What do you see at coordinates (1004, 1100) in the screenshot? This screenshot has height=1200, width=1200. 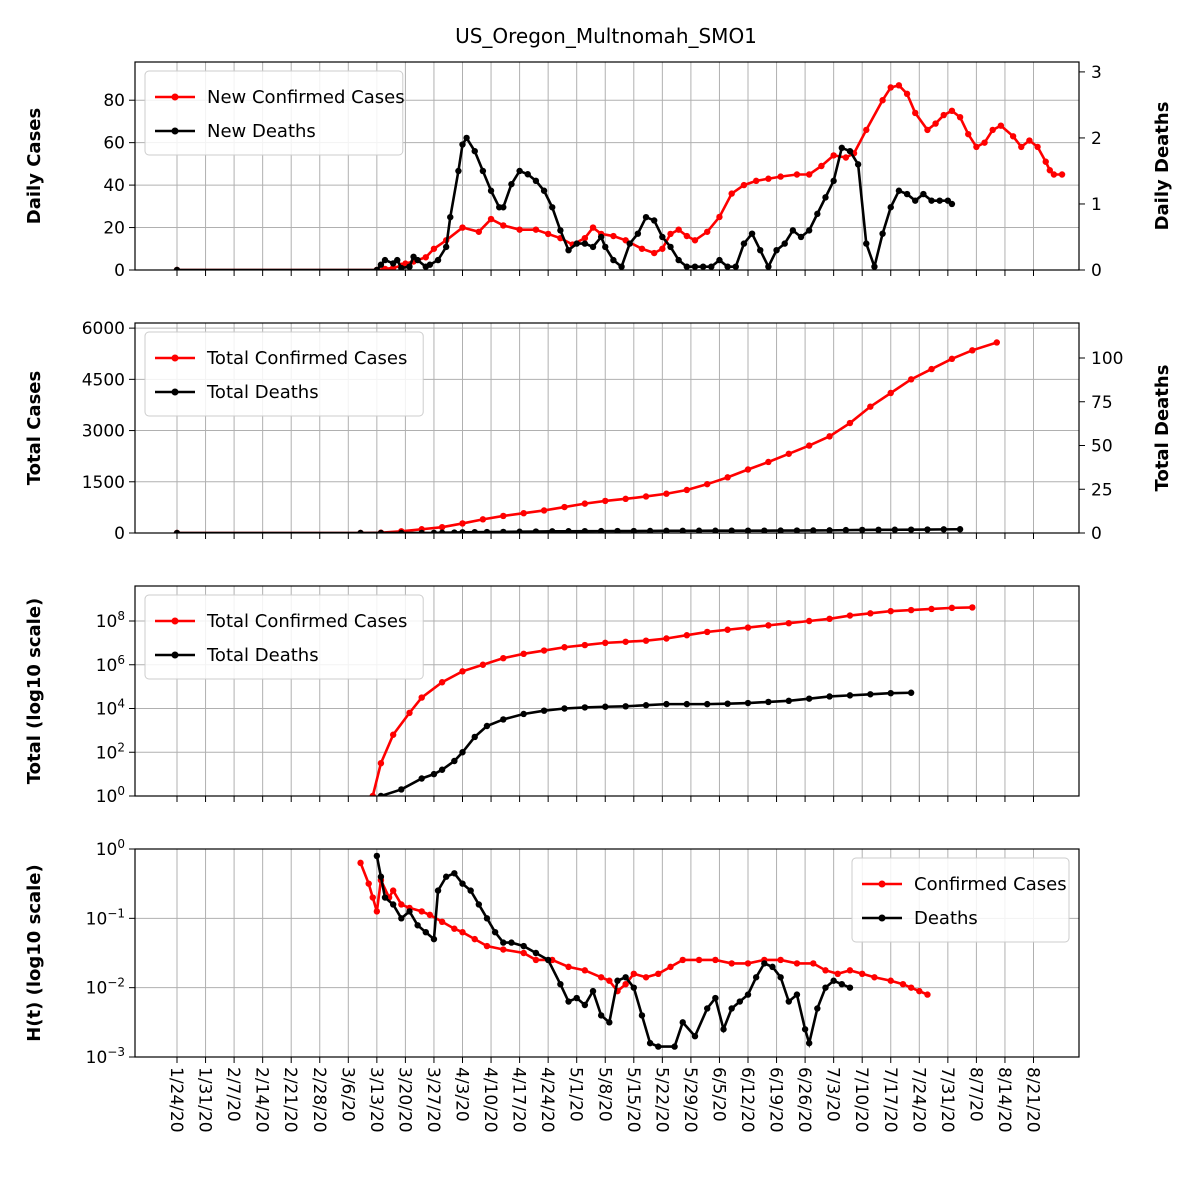 I see `x-tick-label: 8/14/20` at bounding box center [1004, 1100].